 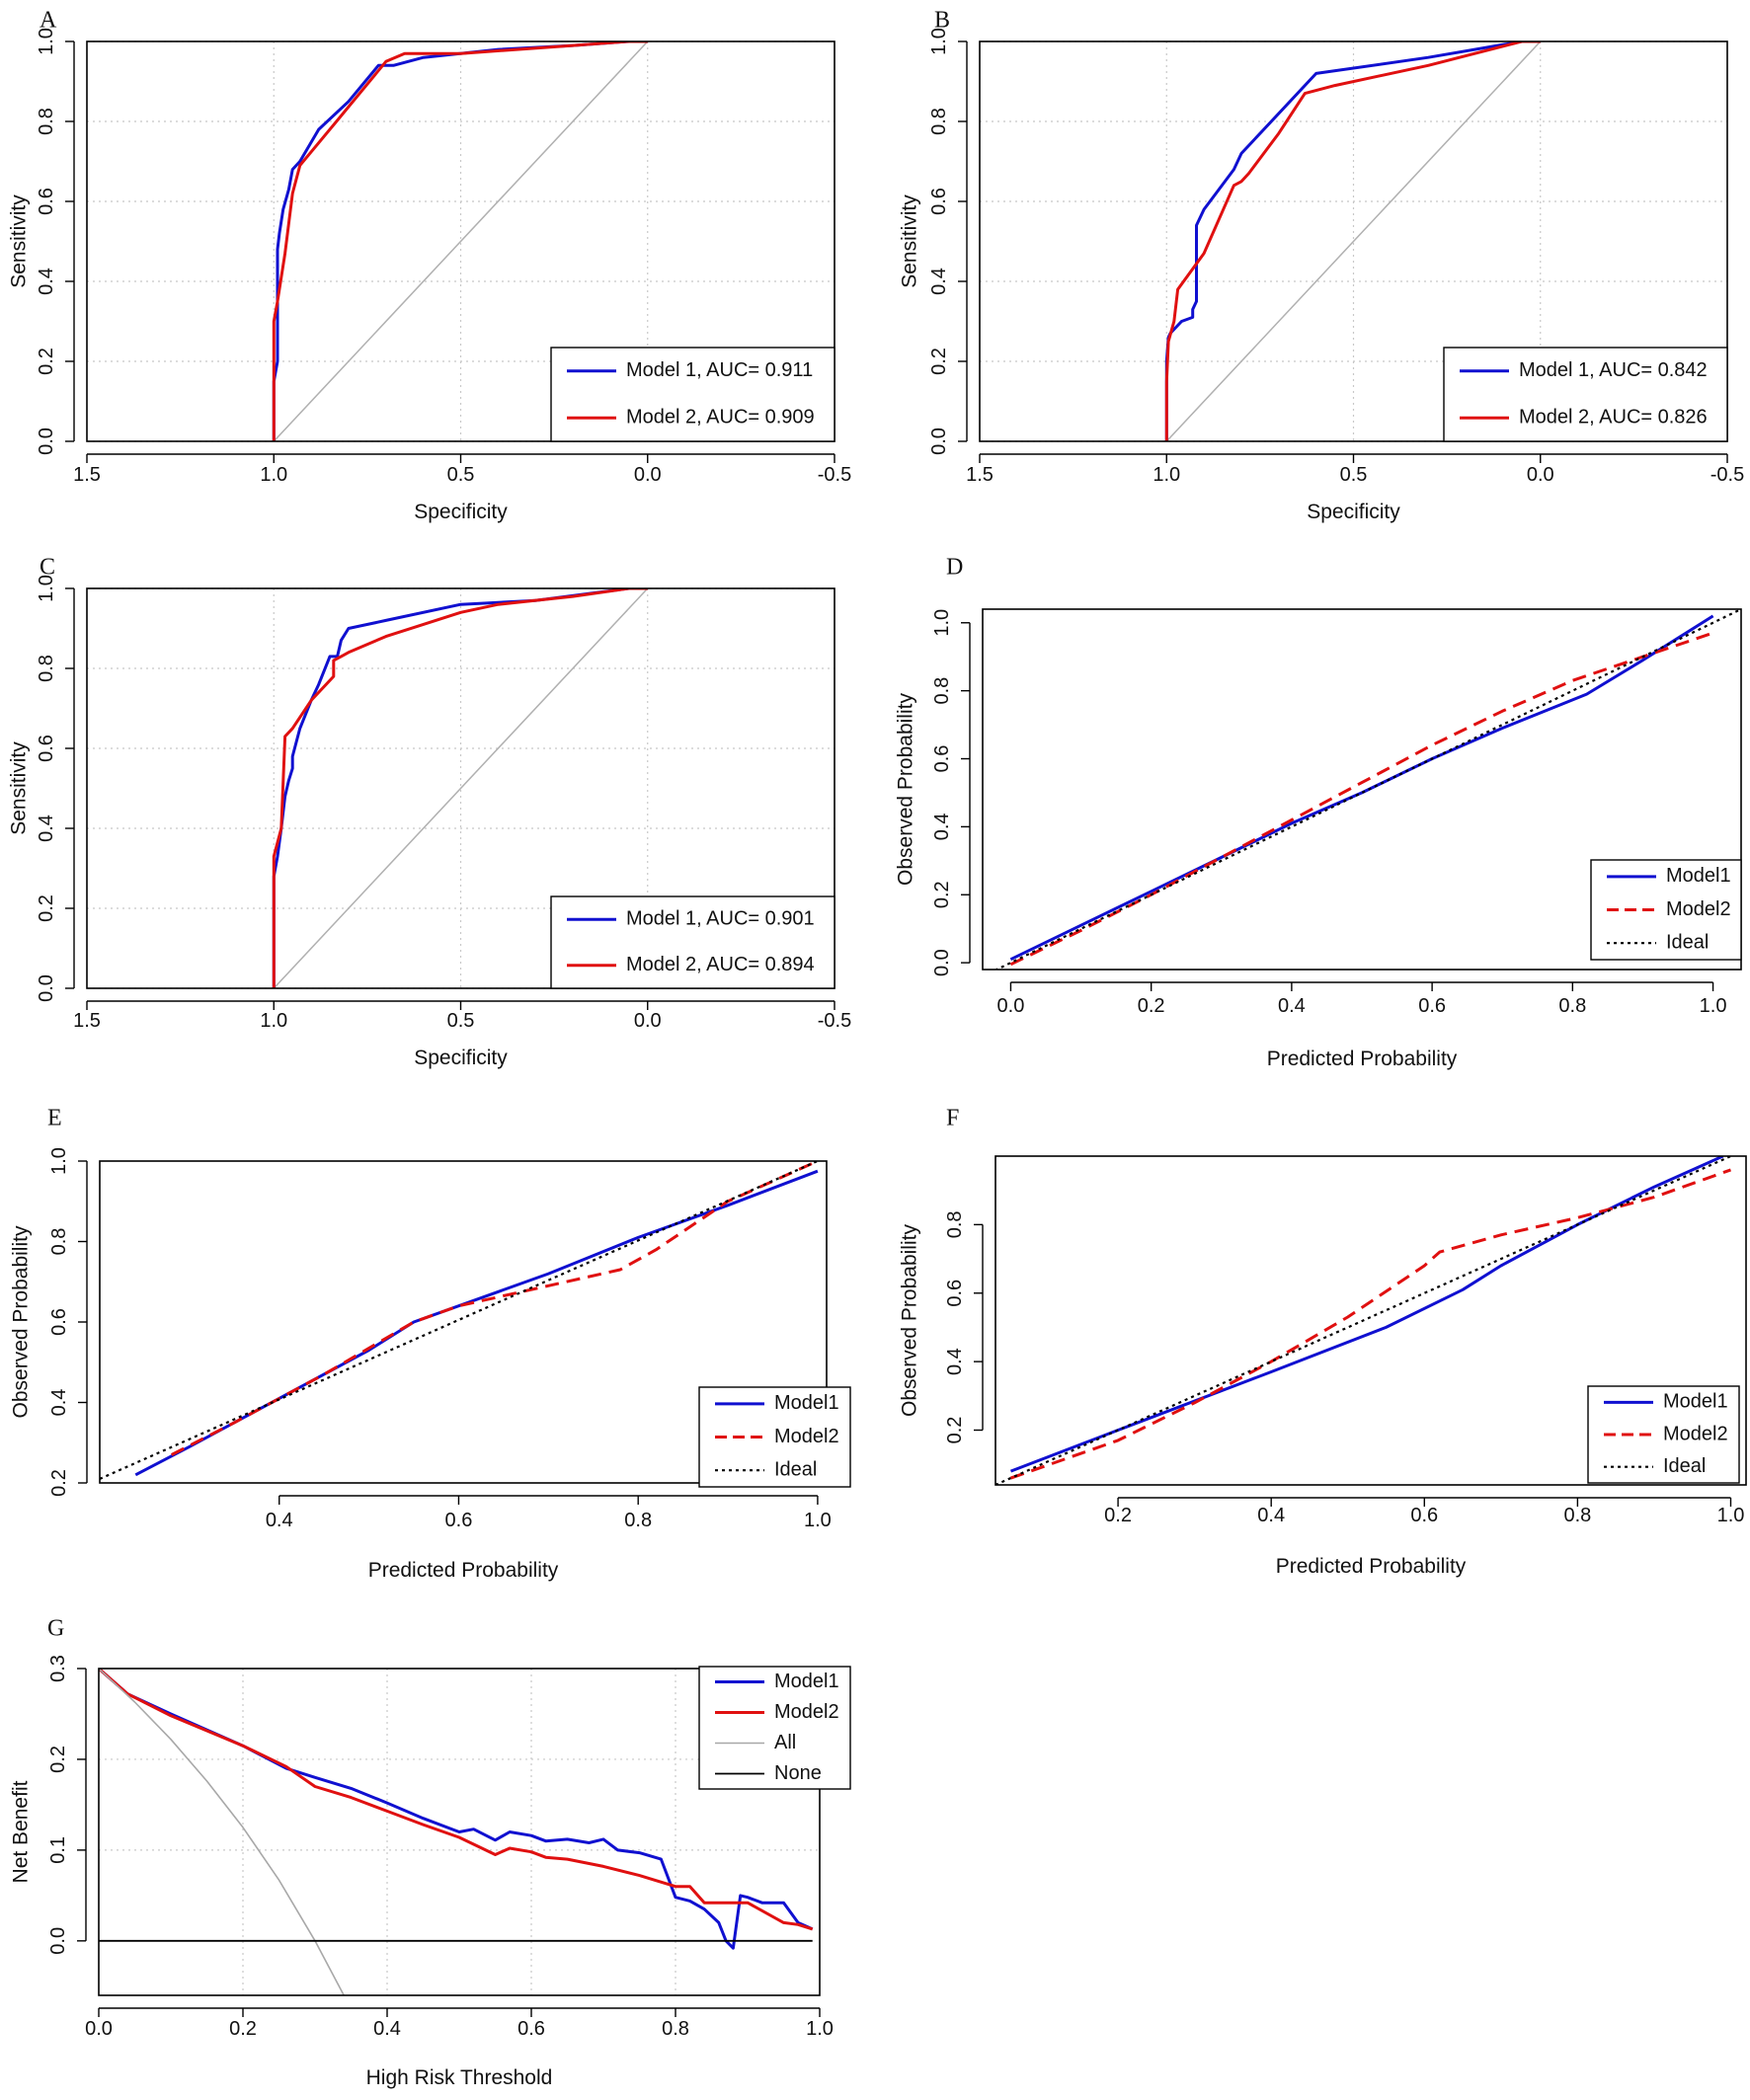 What do you see at coordinates (1613, 370) in the screenshot?
I see `legend-label: Model 1, AUC= 0.842` at bounding box center [1613, 370].